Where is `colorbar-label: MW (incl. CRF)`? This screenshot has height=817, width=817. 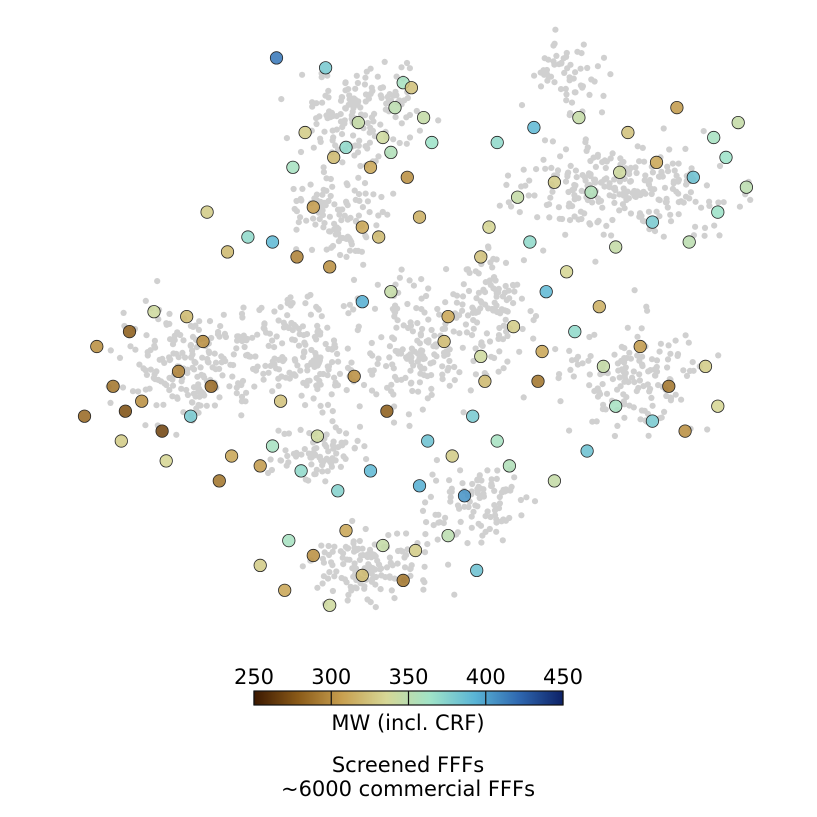 colorbar-label: MW (incl. CRF) is located at coordinates (407, 723).